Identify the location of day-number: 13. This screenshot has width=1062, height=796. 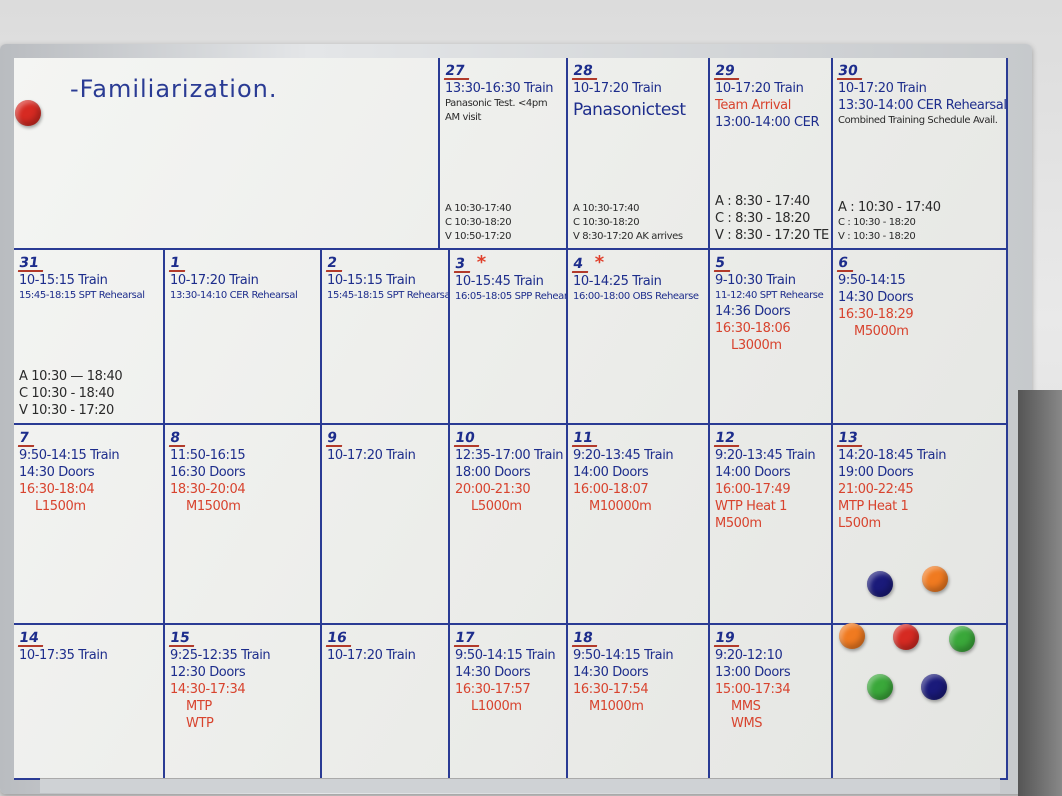
(850, 438).